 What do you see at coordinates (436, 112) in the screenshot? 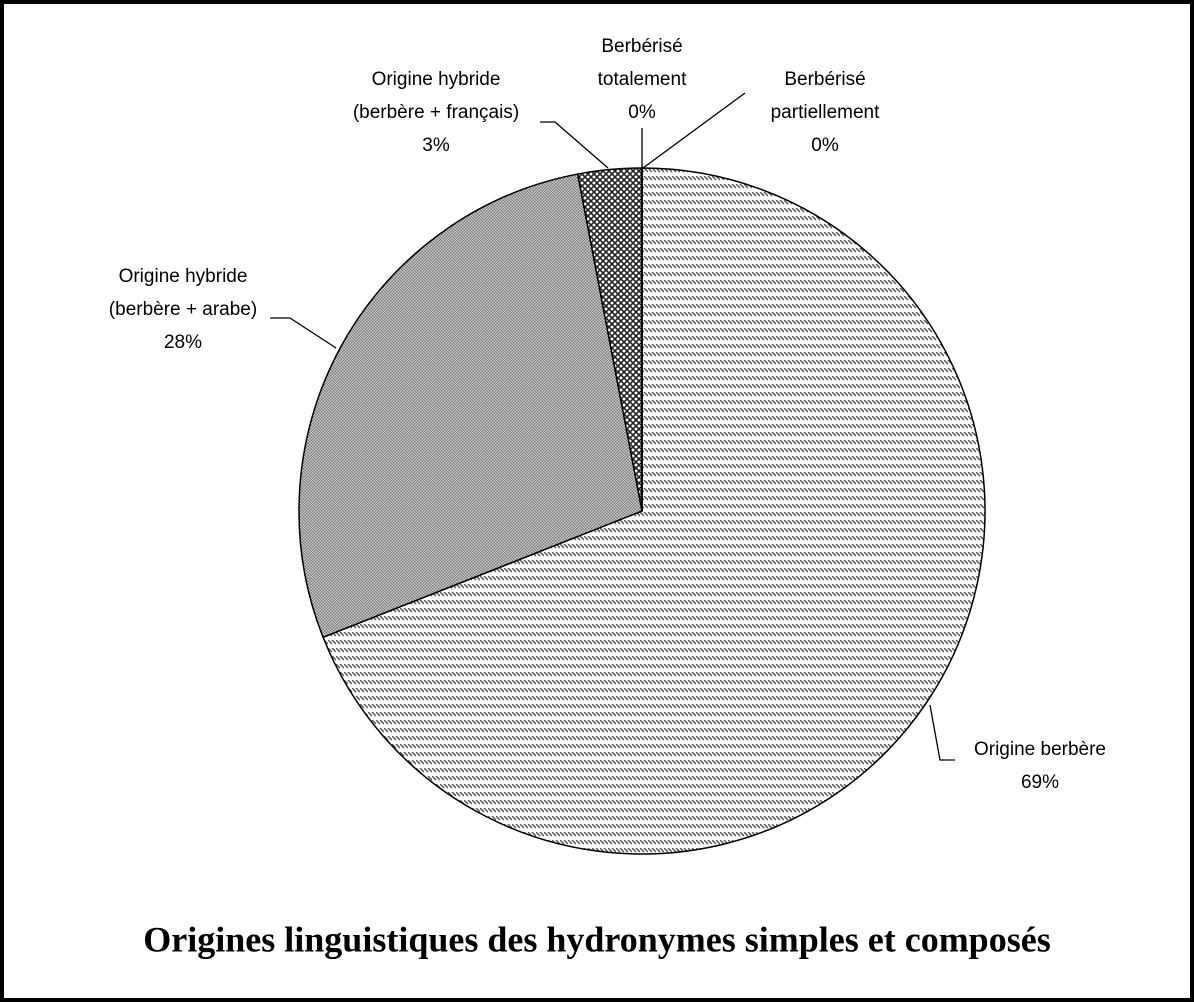
I see `slice-label: (berbère + français)` at bounding box center [436, 112].